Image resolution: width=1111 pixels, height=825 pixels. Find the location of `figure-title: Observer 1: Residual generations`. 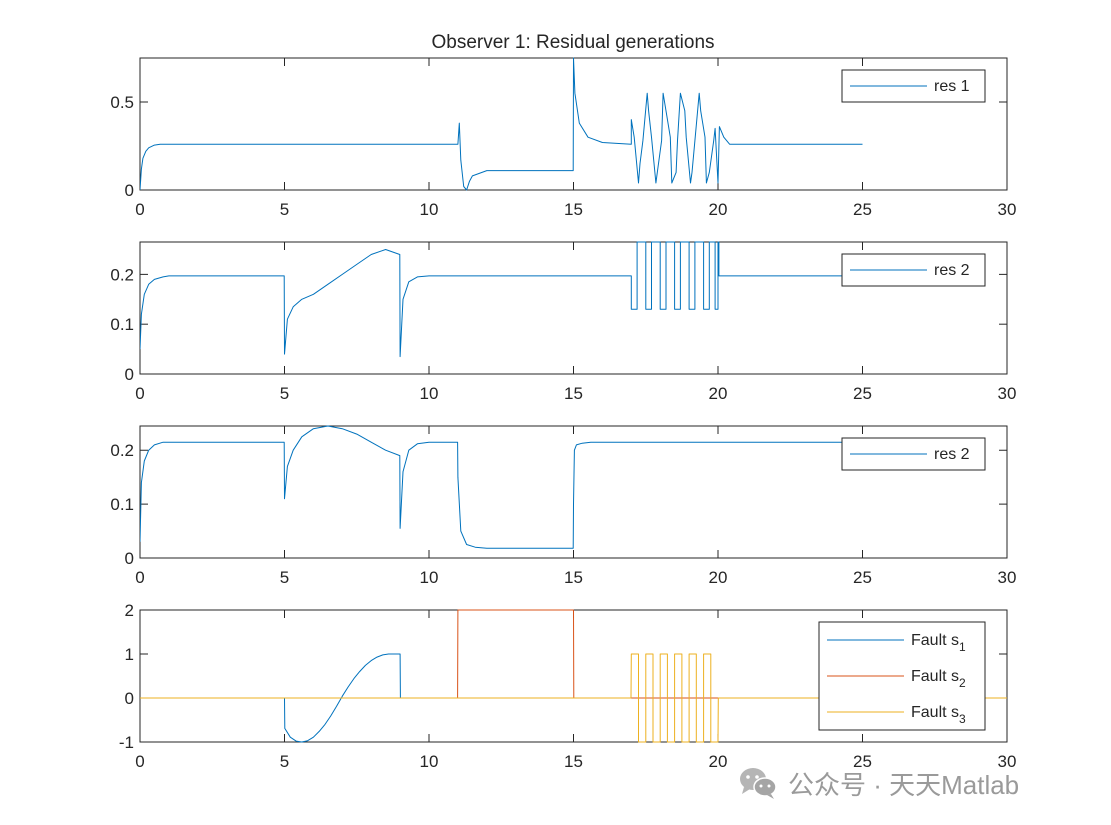

figure-title: Observer 1: Residual generations is located at coordinates (572, 42).